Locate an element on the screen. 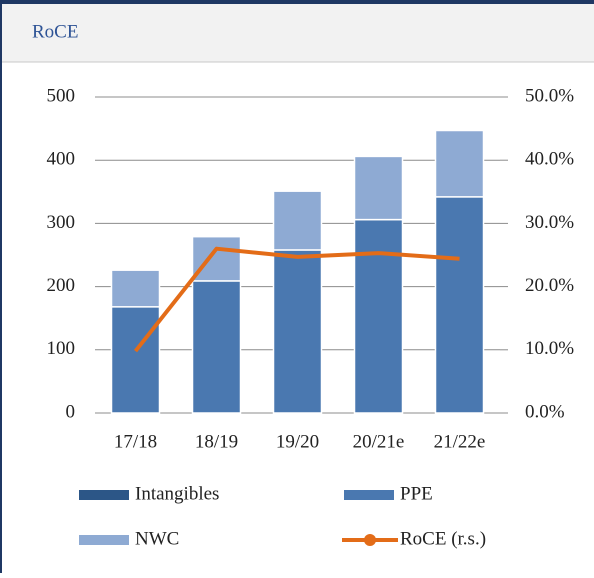 Image resolution: width=594 pixels, height=578 pixels. chart-title: RoCE is located at coordinates (55, 31).